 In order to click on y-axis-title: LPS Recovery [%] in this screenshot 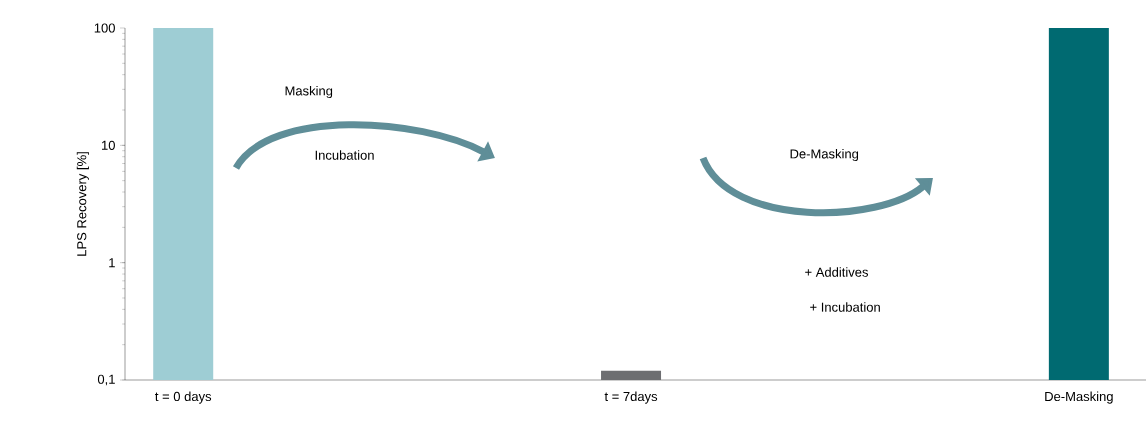, I will do `click(82, 204)`.